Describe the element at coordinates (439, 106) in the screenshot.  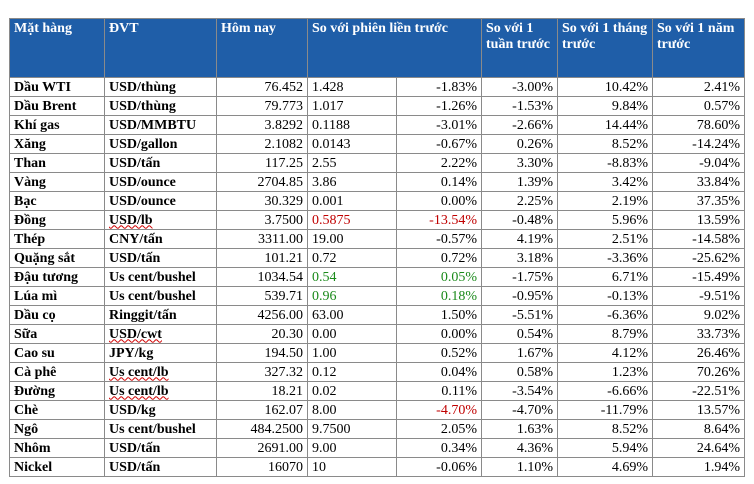
I see `cell-change-pct: -1.26%` at that location.